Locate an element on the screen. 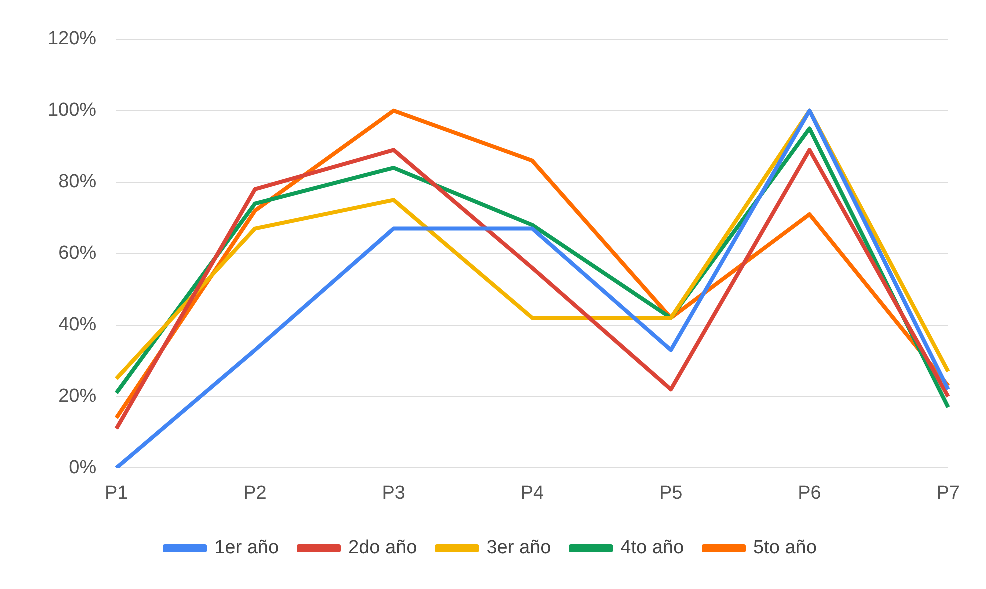  legend-label: 1er año is located at coordinates (247, 548).